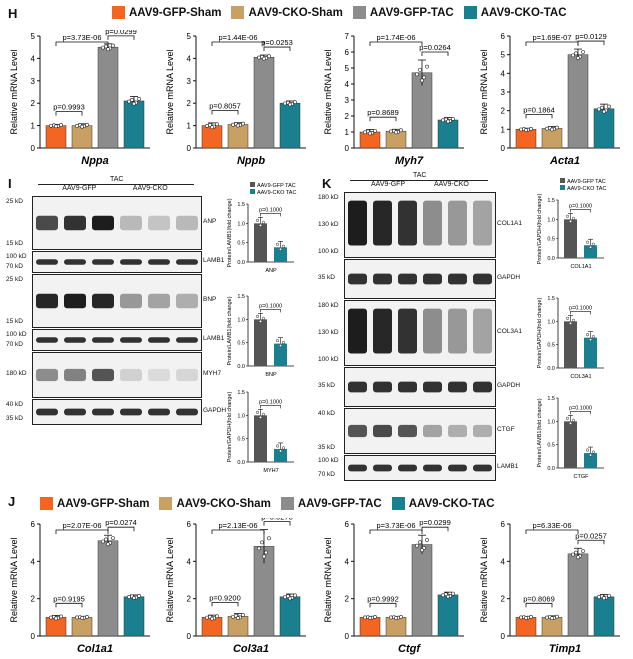 This screenshot has height=659, width=633. I want to click on legend-item: AAV9-GFP-TAC, so click(331, 503).